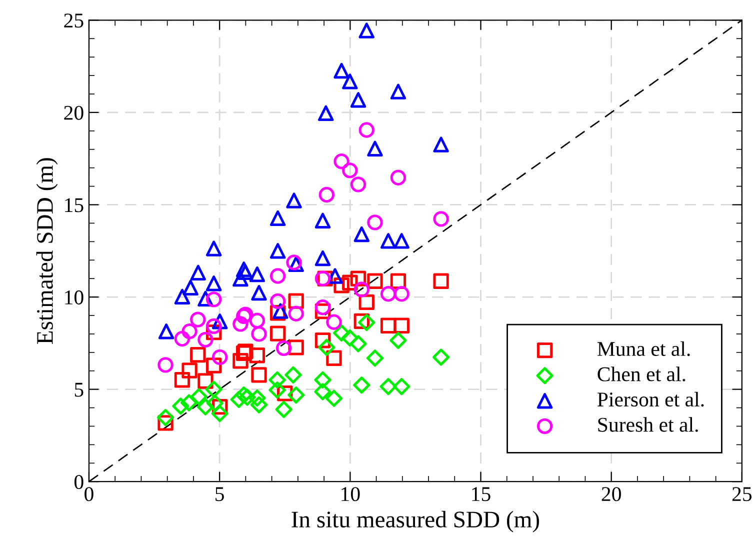  Describe the element at coordinates (648, 424) in the screenshot. I see `legend-label: Suresh et al.` at that location.